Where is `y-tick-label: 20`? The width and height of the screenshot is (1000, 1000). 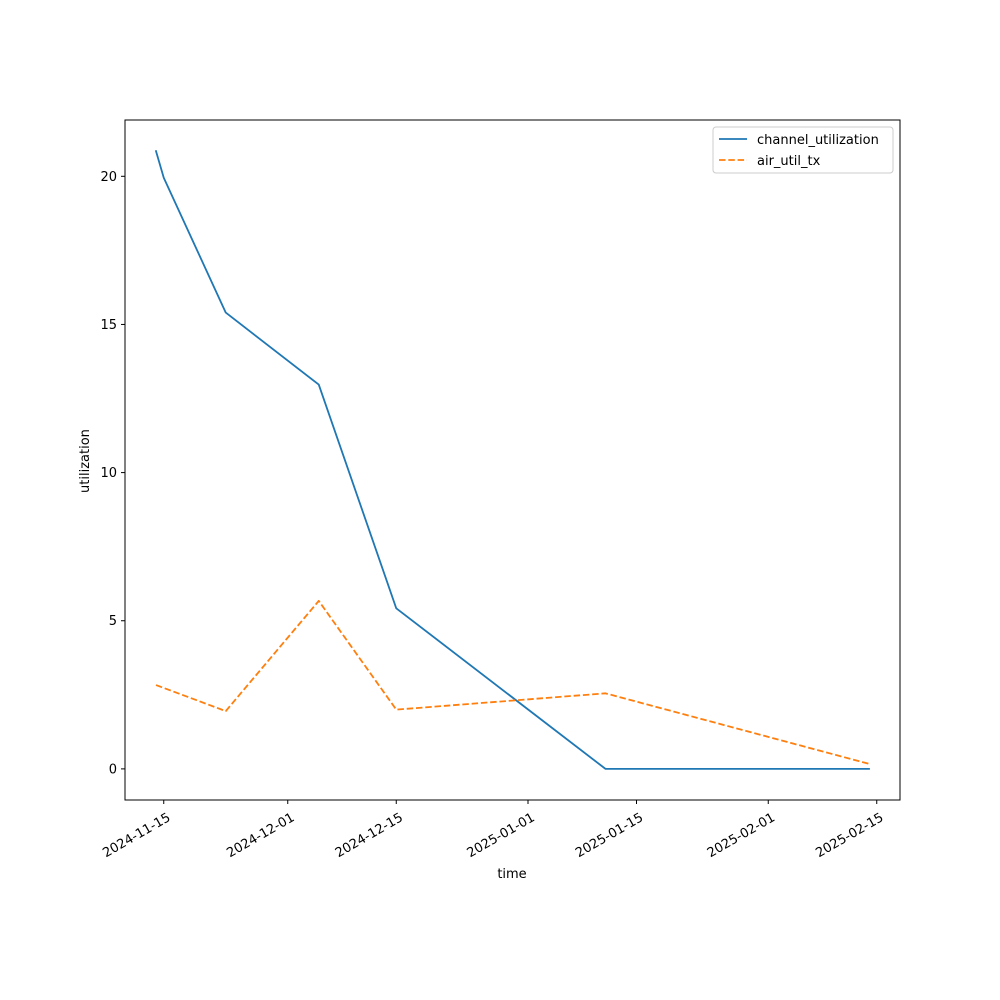
y-tick-label: 20 is located at coordinates (108, 177).